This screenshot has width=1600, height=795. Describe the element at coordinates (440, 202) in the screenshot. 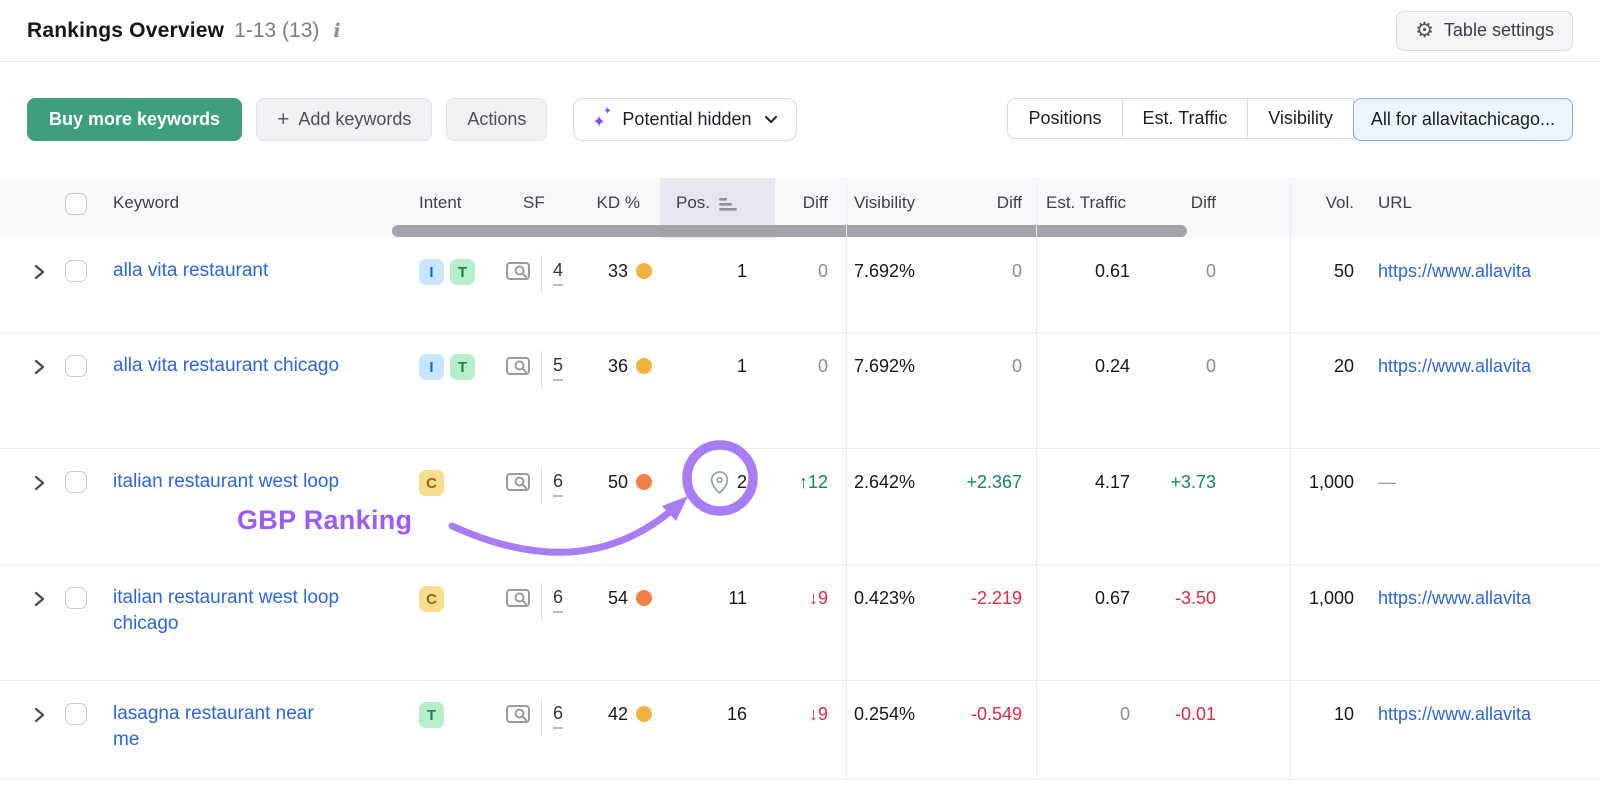

I see `column-header-intent: Intent` at that location.